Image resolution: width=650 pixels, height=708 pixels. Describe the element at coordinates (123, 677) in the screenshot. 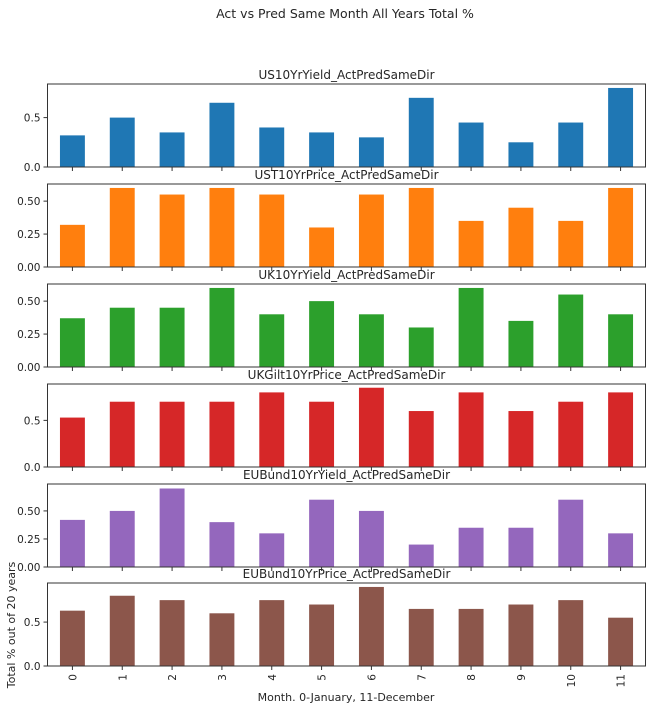

I see `x-tick-label: 1` at that location.